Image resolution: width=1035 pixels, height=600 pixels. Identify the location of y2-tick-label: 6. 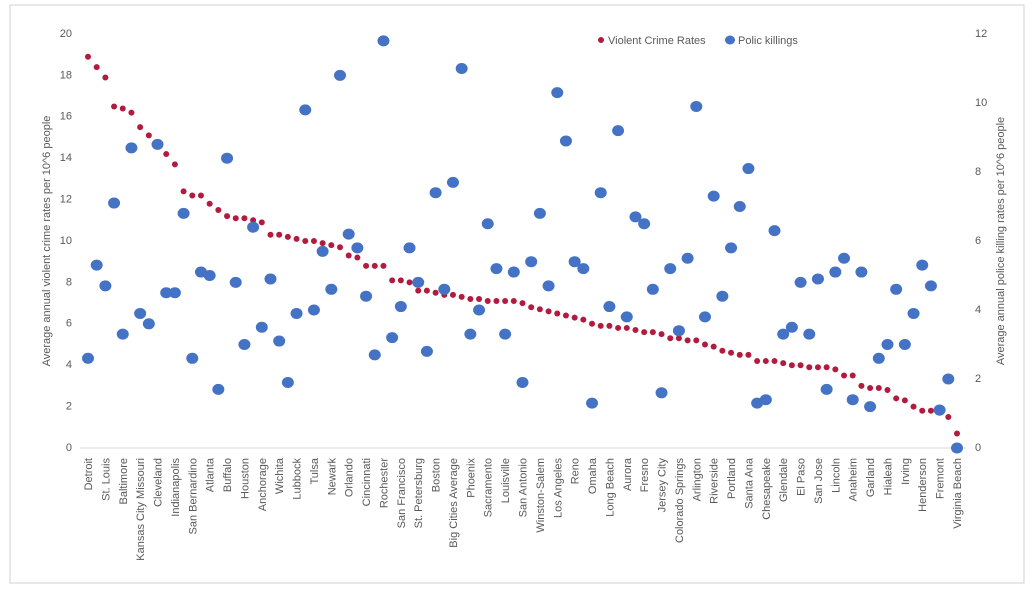
(978, 241).